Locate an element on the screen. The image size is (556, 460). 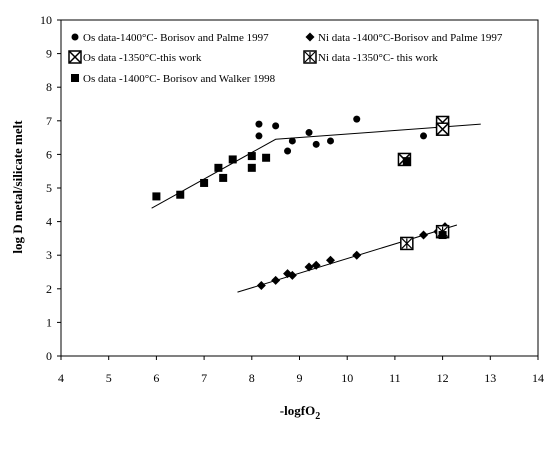
legend-item: Os data -1400°C- Borisov and Walker 1998 is located at coordinates (173, 79).